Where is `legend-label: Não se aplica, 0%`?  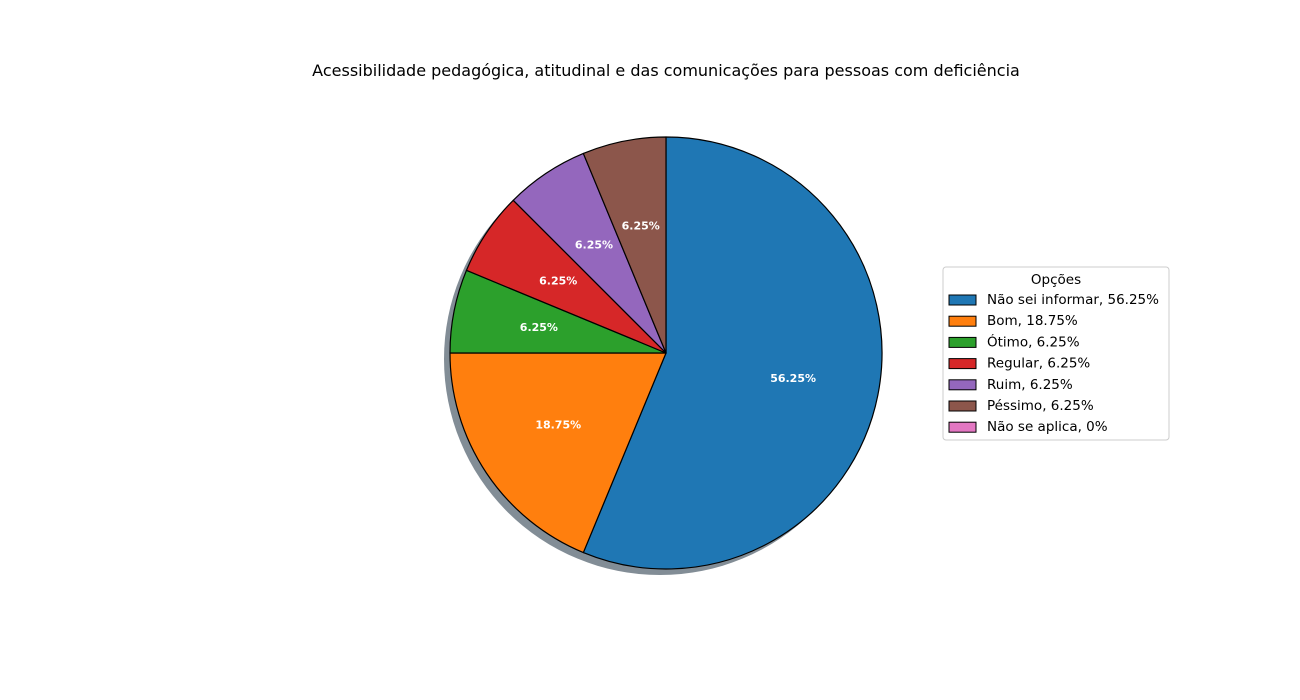
legend-label: Não se aplica, 0% is located at coordinates (1047, 427).